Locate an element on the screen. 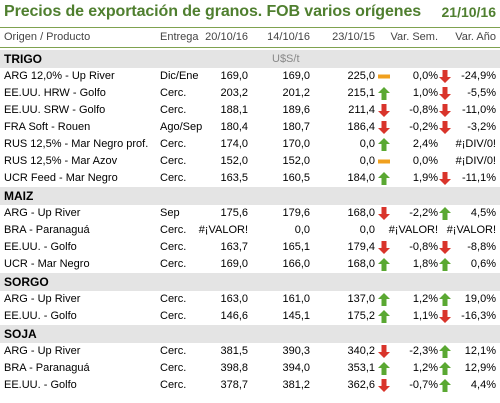 The height and width of the screenshot is (403, 500). price-date-2: 394,0 is located at coordinates (296, 368).